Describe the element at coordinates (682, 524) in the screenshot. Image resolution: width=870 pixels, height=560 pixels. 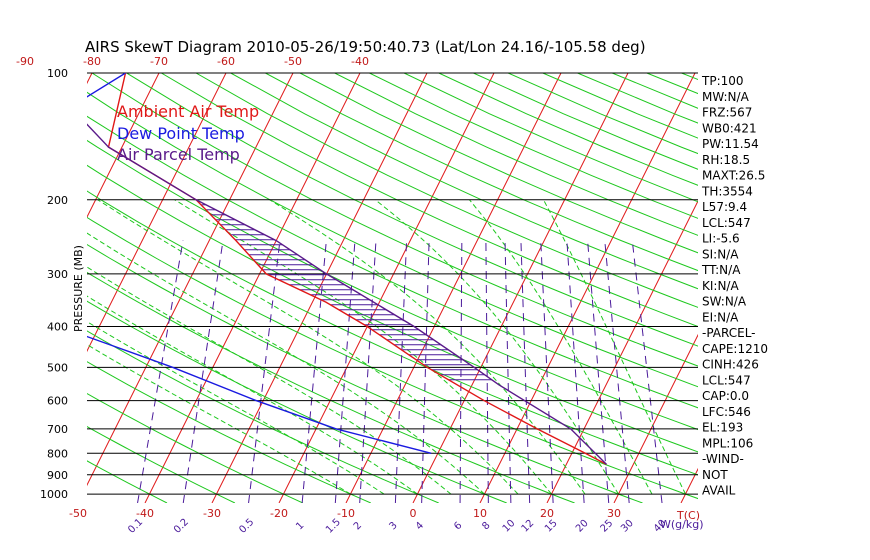
I see `mixing-ratio-unit-label: W(g/kg)` at that location.